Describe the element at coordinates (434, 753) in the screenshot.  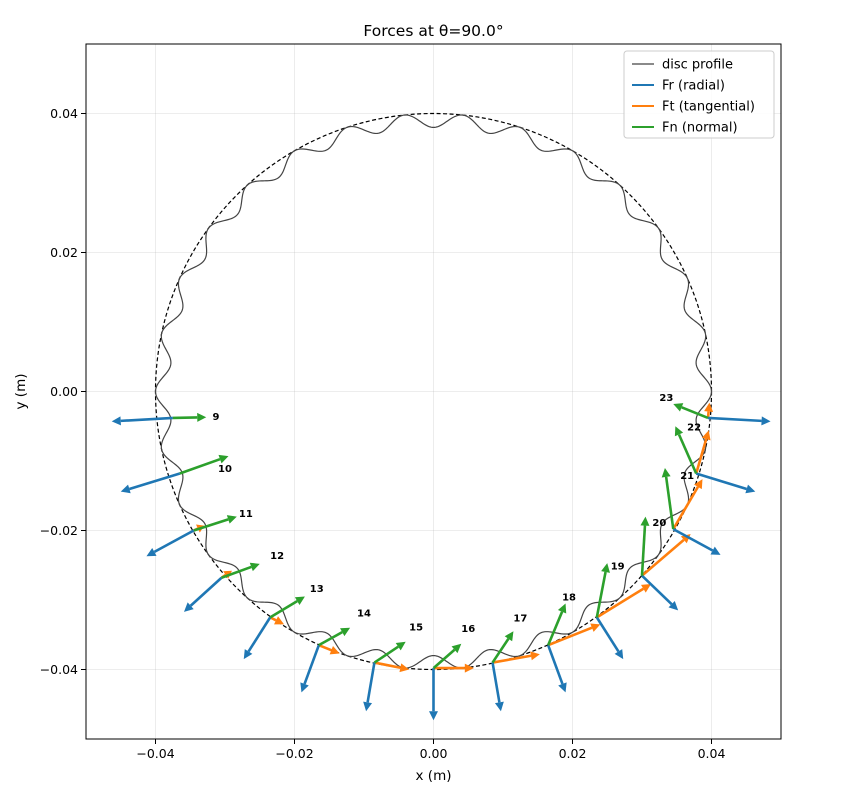
I see `x-tick-label: 0.00` at that location.